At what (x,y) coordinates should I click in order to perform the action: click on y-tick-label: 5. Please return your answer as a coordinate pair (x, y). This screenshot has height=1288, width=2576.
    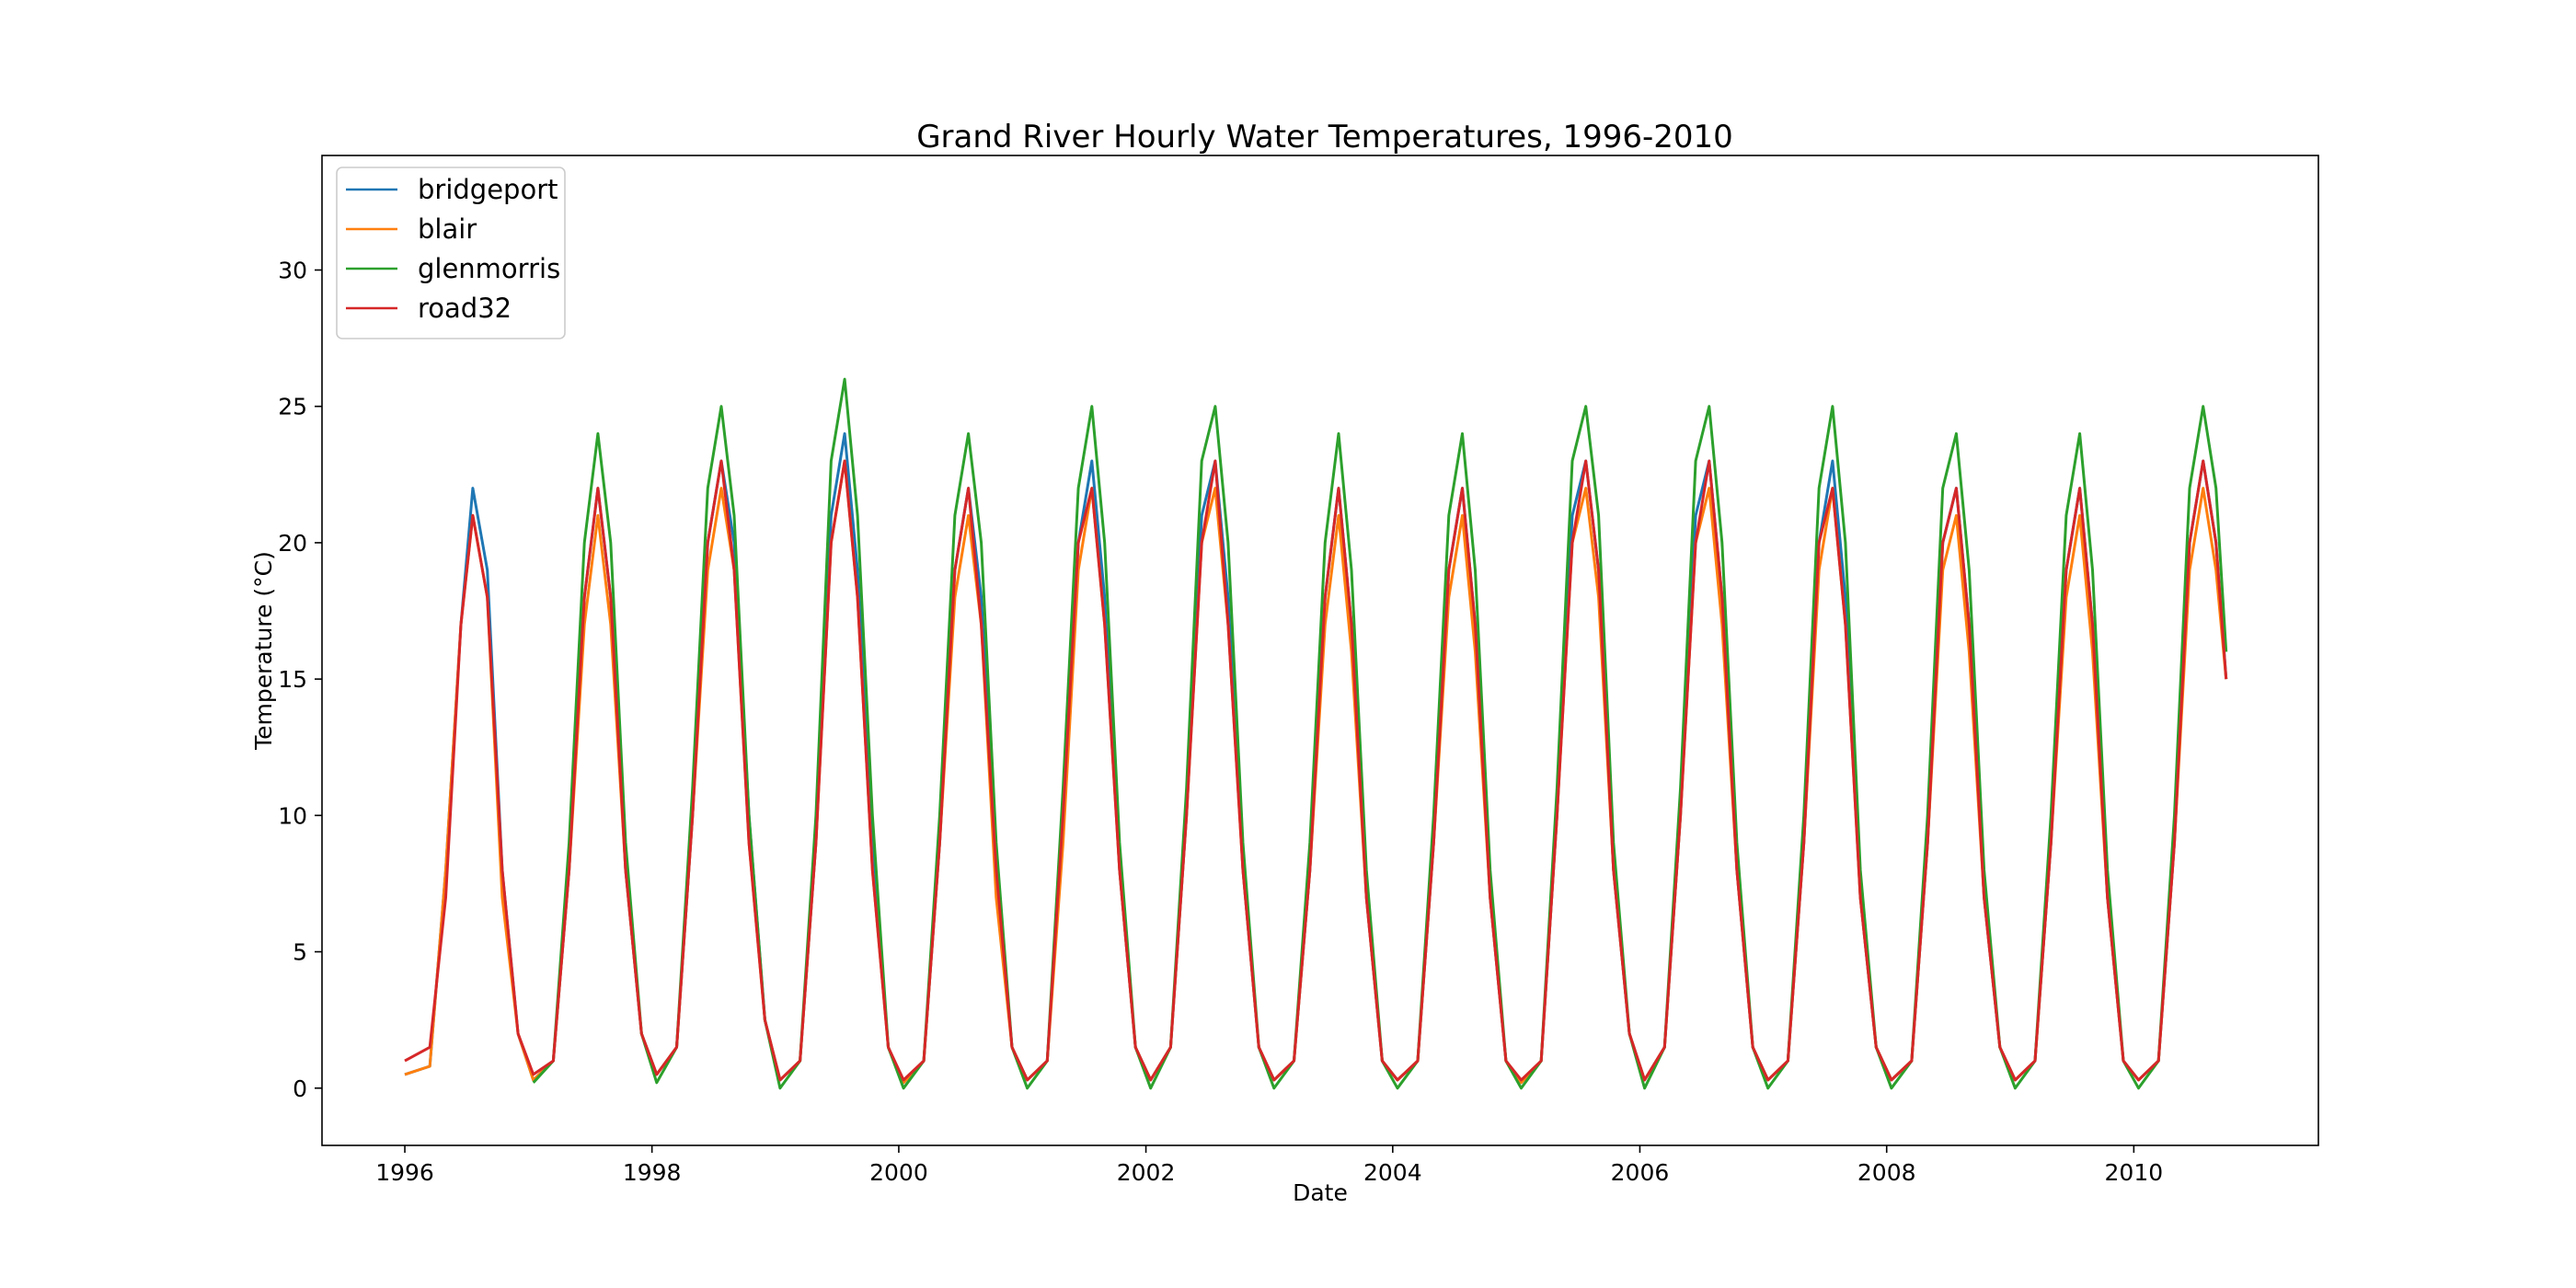
    Looking at the image, I should click on (300, 952).